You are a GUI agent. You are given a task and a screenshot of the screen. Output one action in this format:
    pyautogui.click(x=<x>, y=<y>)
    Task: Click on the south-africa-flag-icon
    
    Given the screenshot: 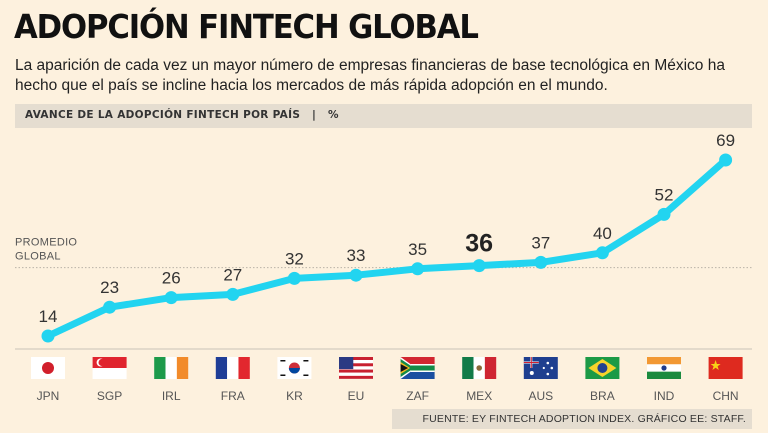 What is the action you would take?
    pyautogui.click(x=417, y=368)
    